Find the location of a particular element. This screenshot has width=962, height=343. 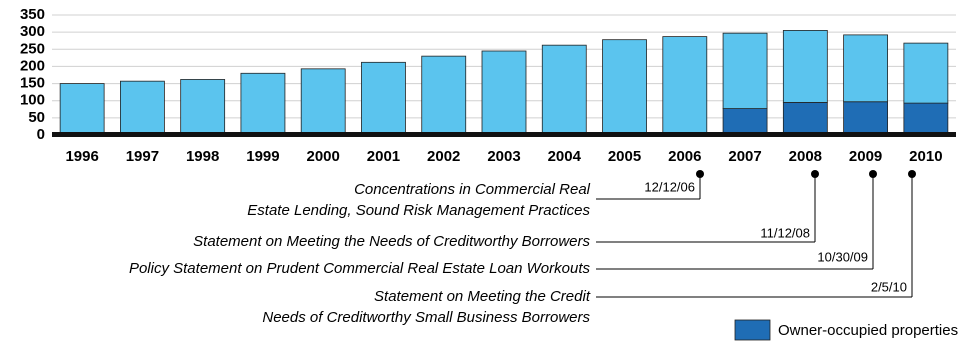

y-tick-label: 150 is located at coordinates (32, 83).